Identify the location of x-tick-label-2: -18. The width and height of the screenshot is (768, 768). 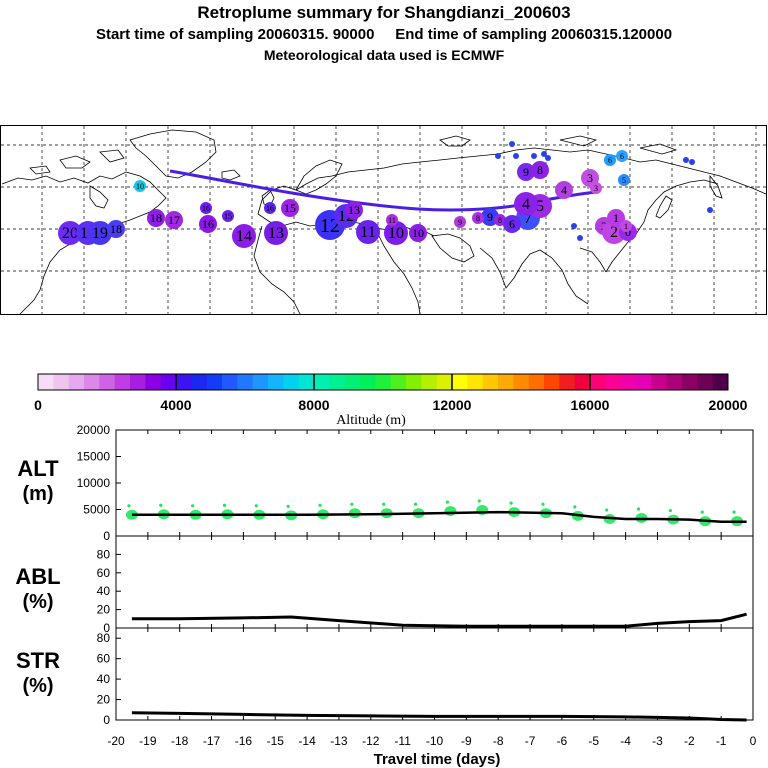
(180, 741).